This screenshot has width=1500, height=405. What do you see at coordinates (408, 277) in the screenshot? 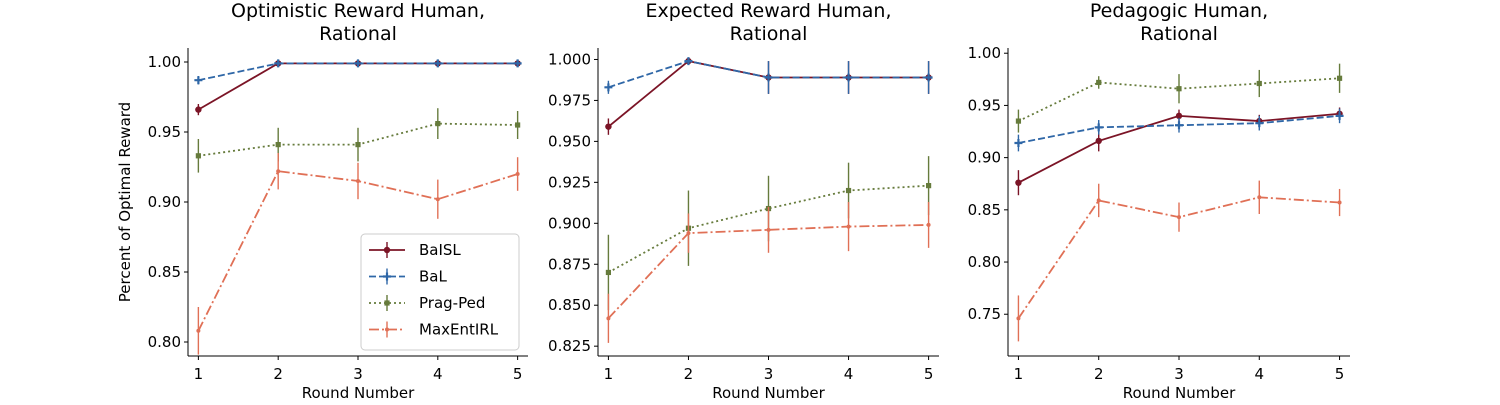
I see `legend-item: BaL` at bounding box center [408, 277].